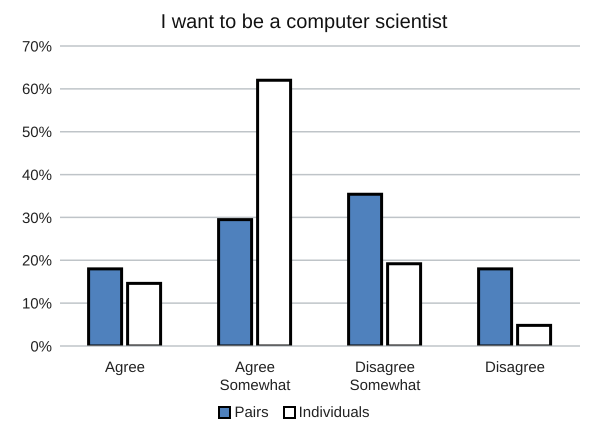 Image resolution: width=608 pixels, height=425 pixels. I want to click on y-tick-label: 10%, so click(37, 303).